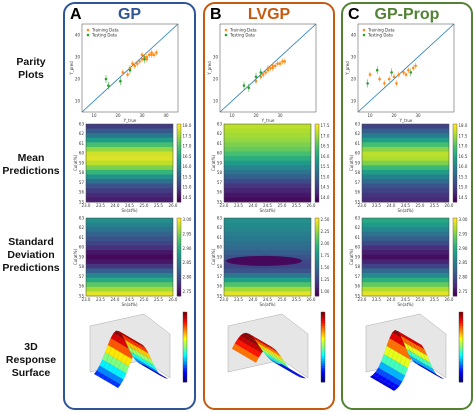 This screenshot has width=474, height=412. What do you see at coordinates (325, 135) in the screenshot?
I see `mean-cbtick-b-1: 17.0` at bounding box center [325, 135].